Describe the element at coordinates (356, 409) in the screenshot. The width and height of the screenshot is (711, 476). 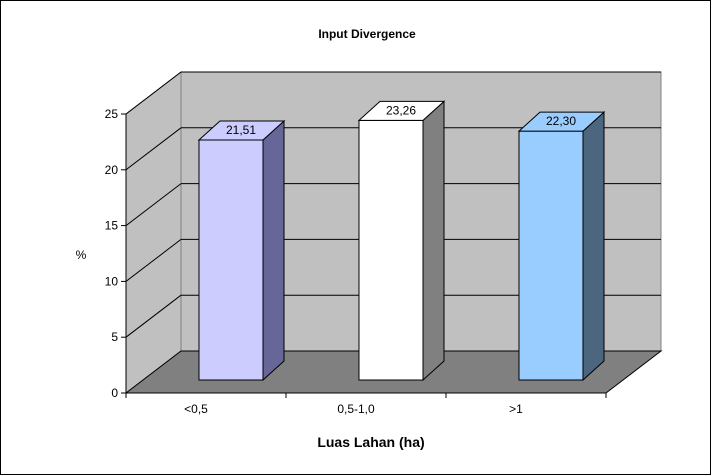
I see `x-tick-label: 0,5-1,0` at that location.